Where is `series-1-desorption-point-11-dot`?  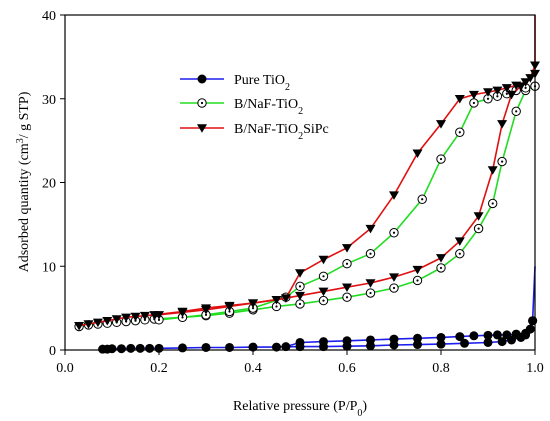 series-1-desorption-point-11-dot is located at coordinates (370, 253).